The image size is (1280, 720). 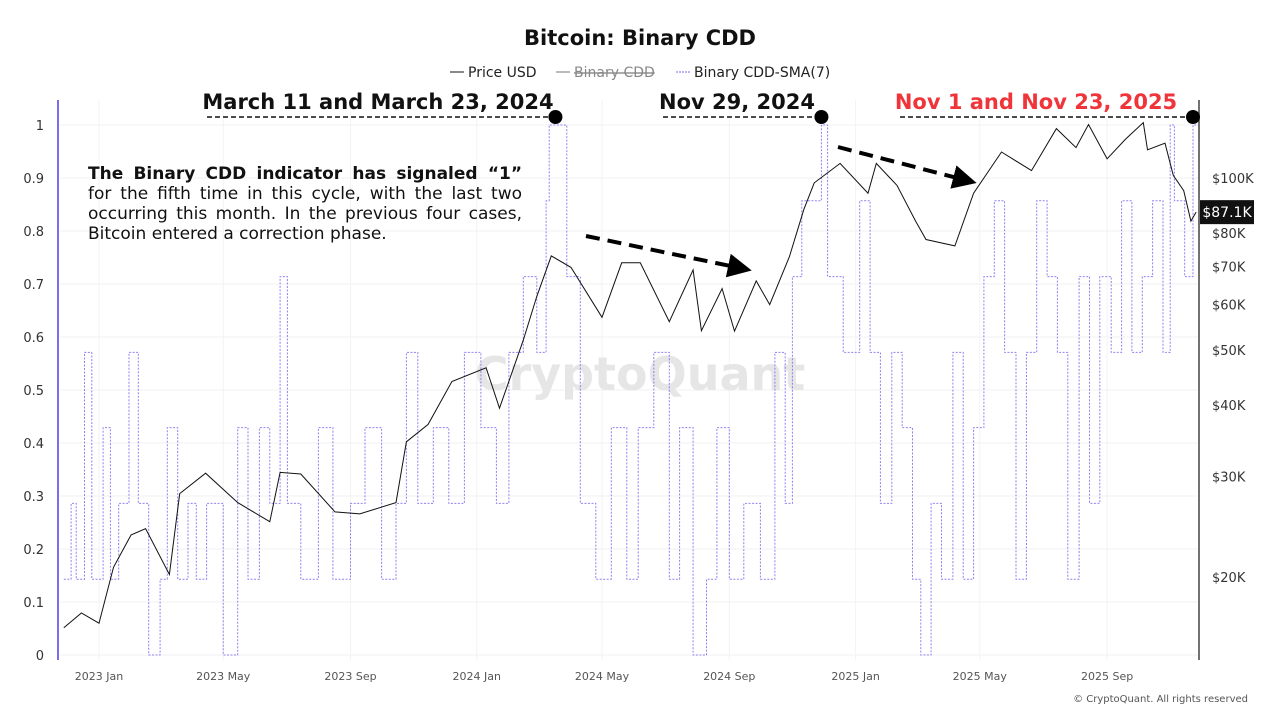 What do you see at coordinates (1229, 267) in the screenshot?
I see `y-right-tick-label: $70K` at bounding box center [1229, 267].